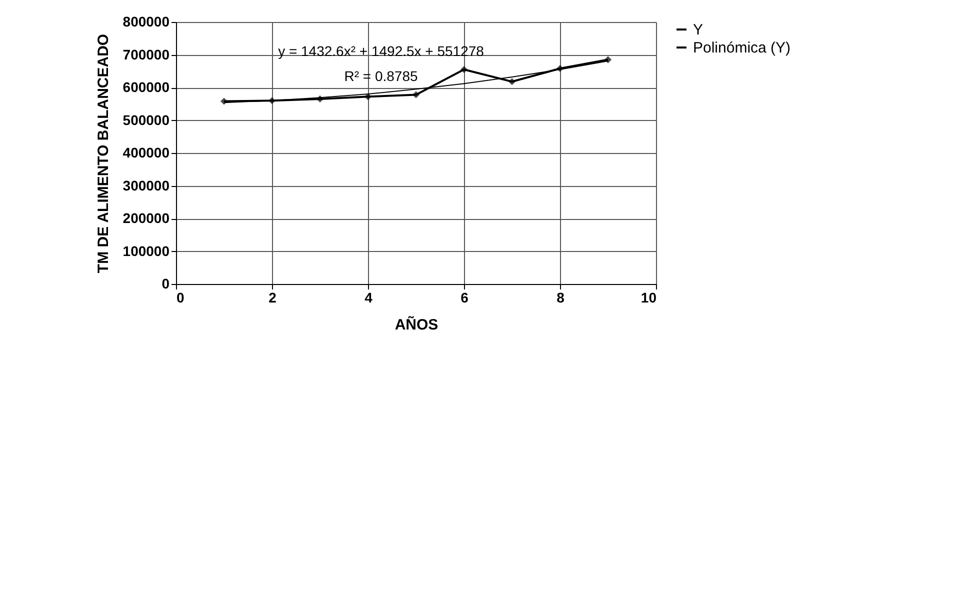 The image size is (963, 590). What do you see at coordinates (146, 22) in the screenshot?
I see `y-tick-label: 800000` at bounding box center [146, 22].